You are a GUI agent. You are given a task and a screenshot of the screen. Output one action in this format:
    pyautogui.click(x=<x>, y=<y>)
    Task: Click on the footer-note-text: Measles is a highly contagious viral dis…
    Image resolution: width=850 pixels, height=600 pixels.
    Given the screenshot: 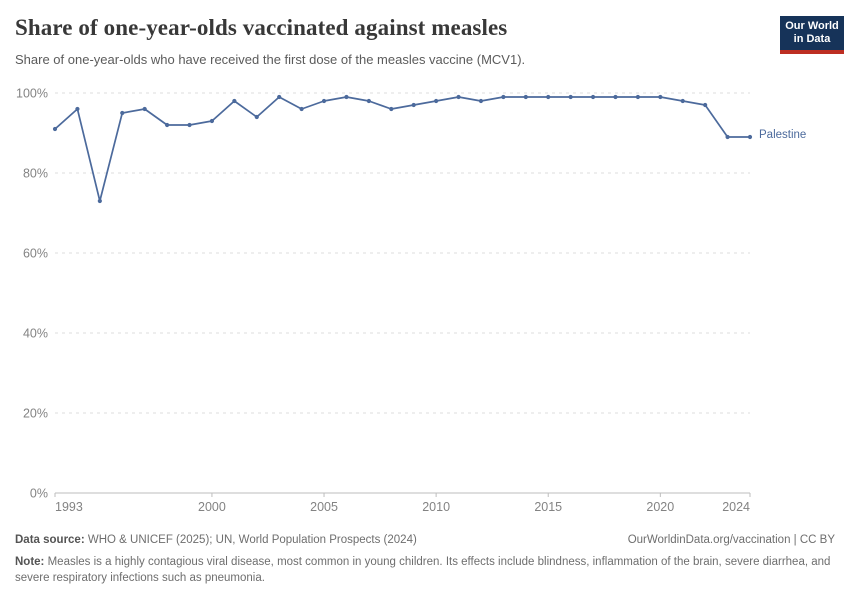 What is the action you would take?
    pyautogui.click(x=423, y=569)
    